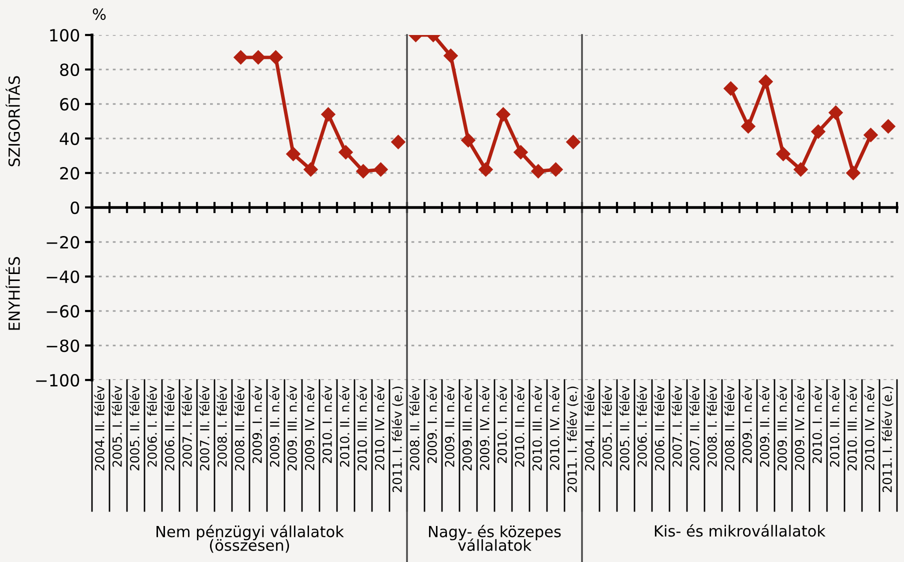 The width and height of the screenshot is (904, 562). I want to click on y-tick-label: −20, so click(63, 242).